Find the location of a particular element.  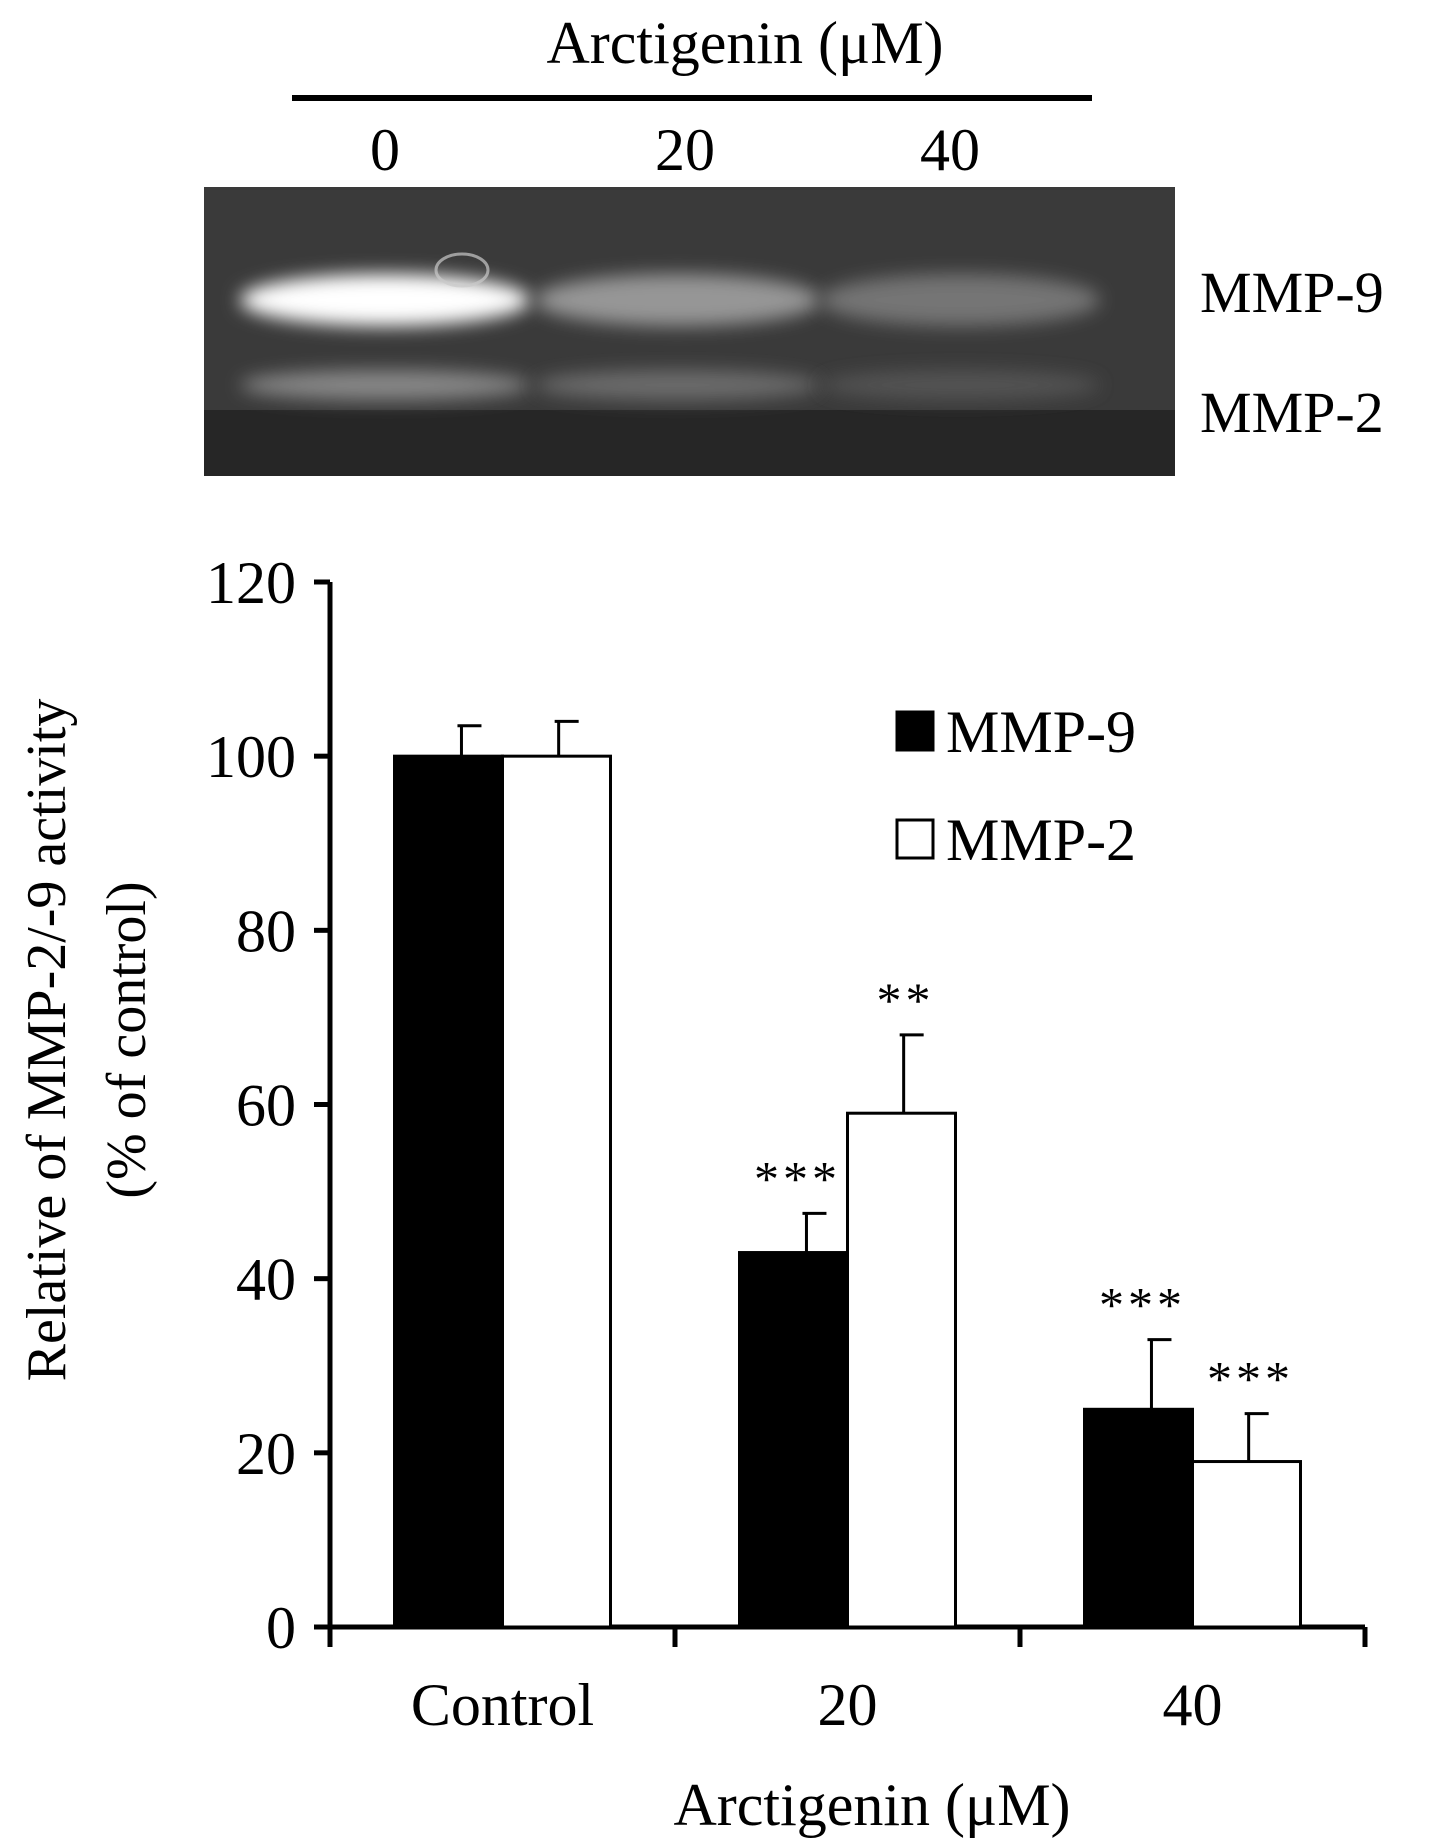

gel-lane-label: 0 is located at coordinates (385, 150).